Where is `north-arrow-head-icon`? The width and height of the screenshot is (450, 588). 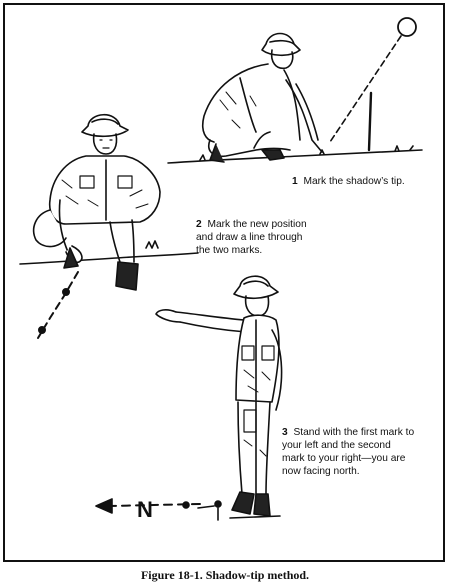 north-arrow-head-icon is located at coordinates (104, 506).